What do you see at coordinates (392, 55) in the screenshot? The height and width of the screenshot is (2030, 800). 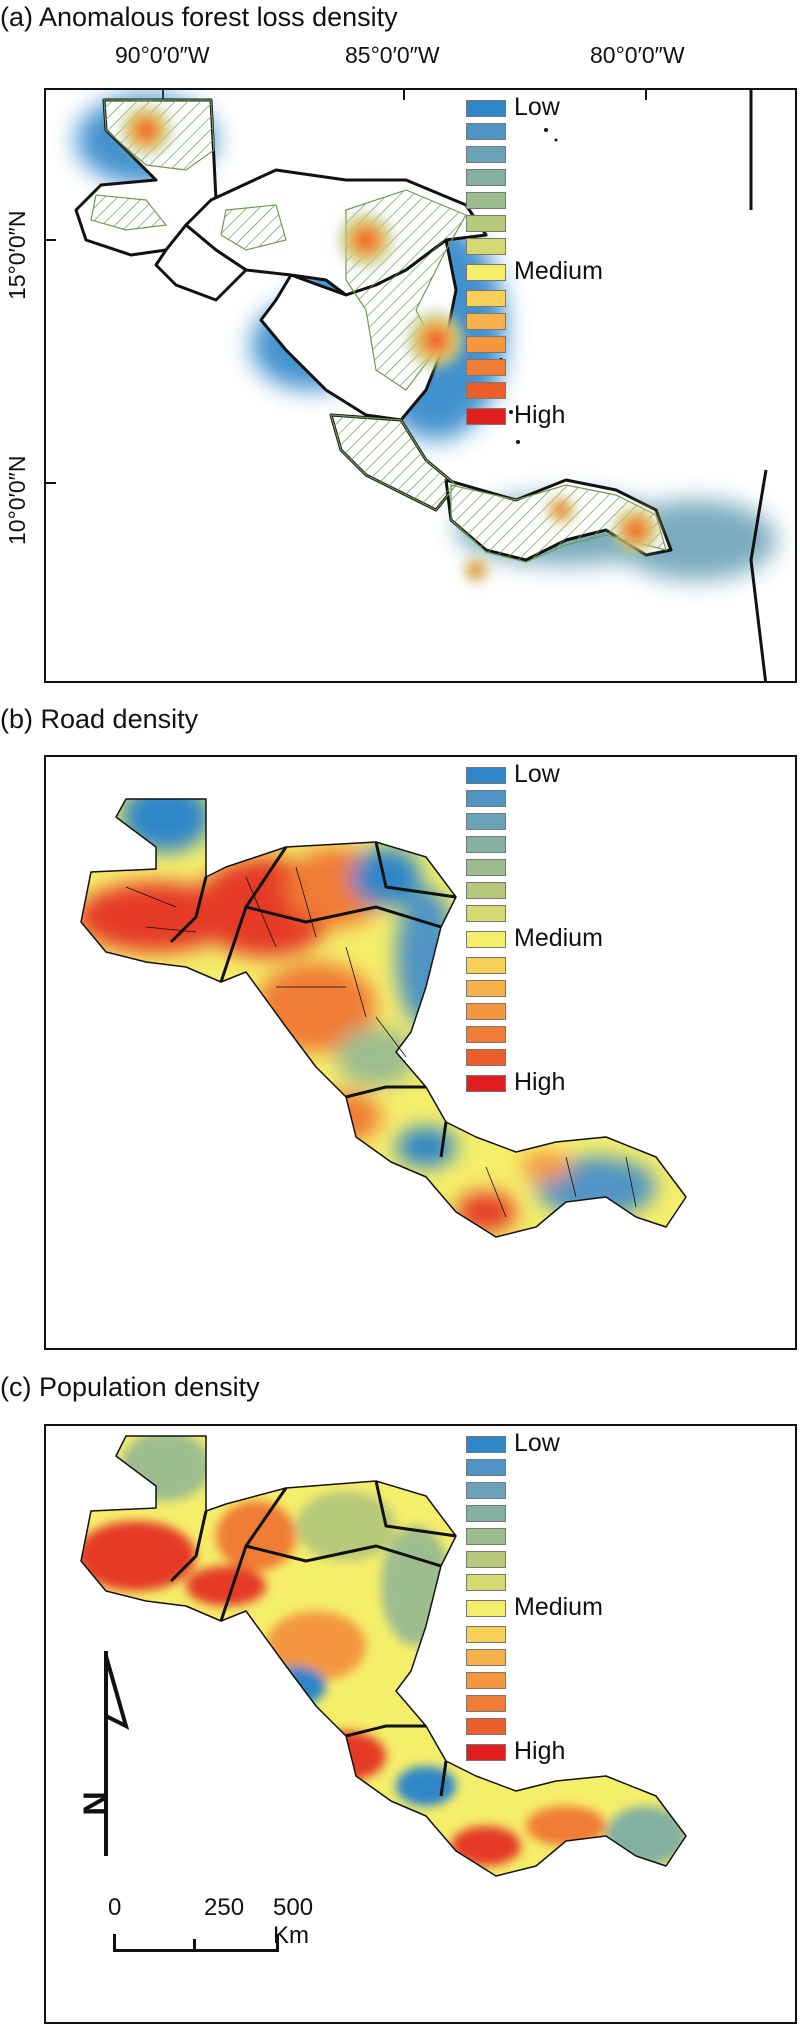 I see `longitude-label-85w: 85°0′0″W` at bounding box center [392, 55].